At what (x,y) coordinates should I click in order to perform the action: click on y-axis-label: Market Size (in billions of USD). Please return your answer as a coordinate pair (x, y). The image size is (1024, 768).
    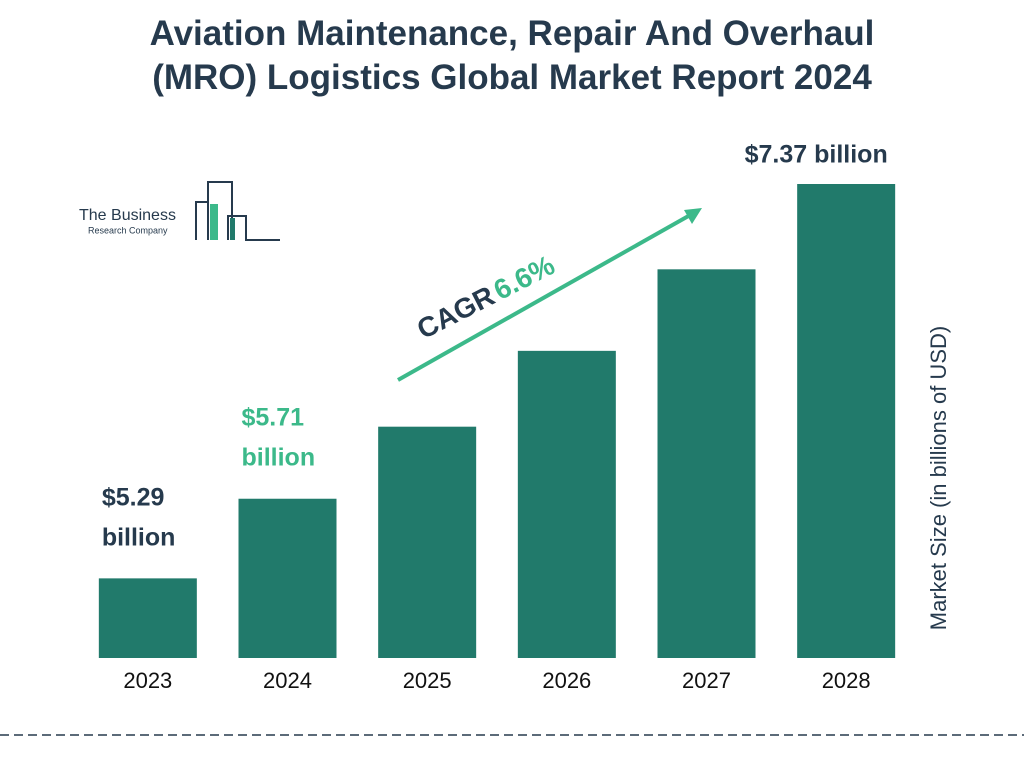
    Looking at the image, I should click on (938, 478).